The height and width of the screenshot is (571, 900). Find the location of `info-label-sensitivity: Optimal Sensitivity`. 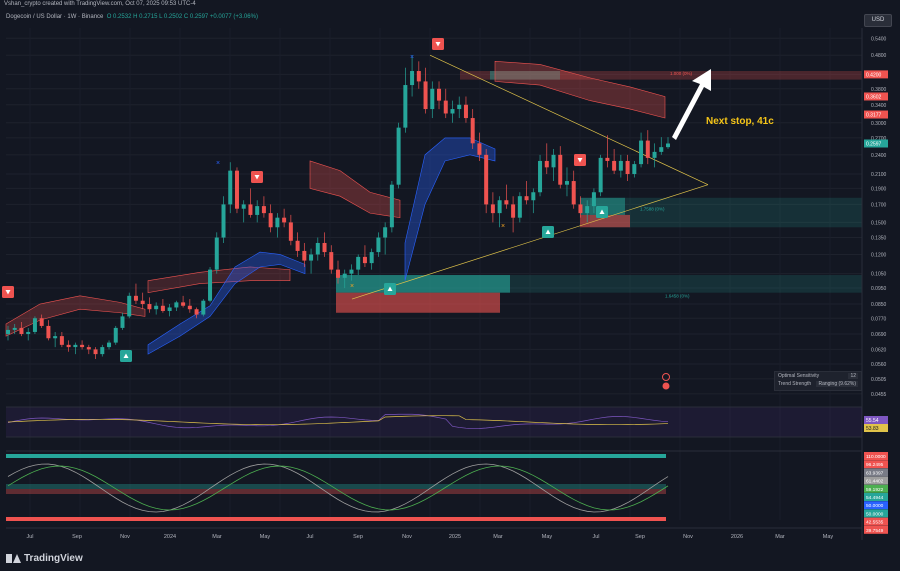

info-label-sensitivity: Optimal Sensitivity is located at coordinates (799, 376).